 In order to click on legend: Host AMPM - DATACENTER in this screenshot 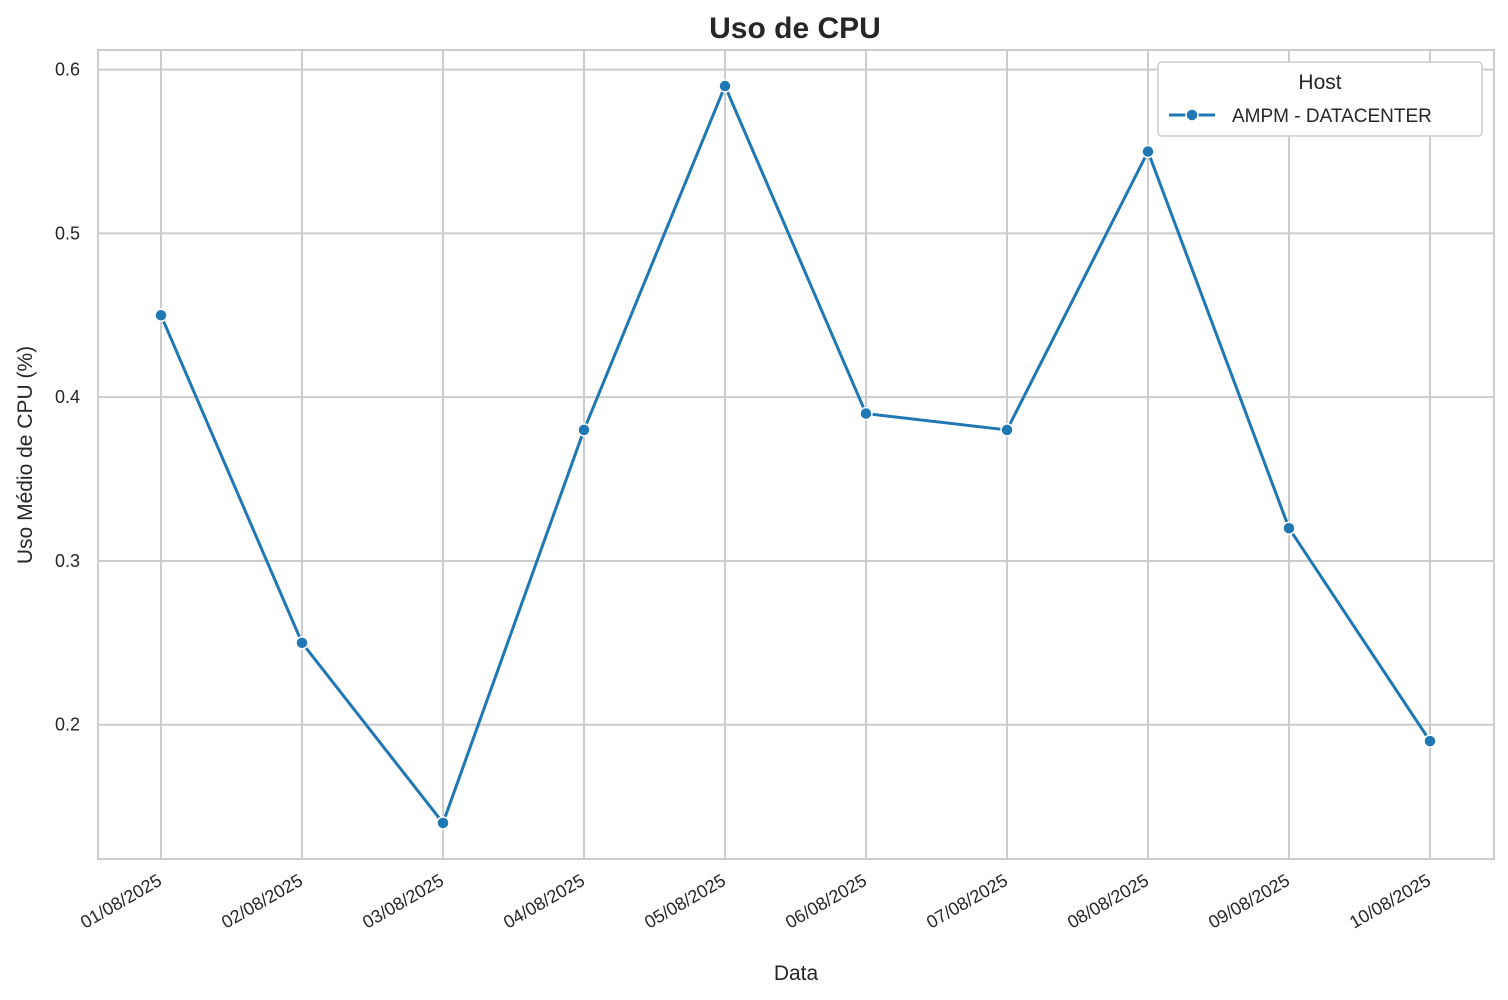, I will do `click(1320, 99)`.